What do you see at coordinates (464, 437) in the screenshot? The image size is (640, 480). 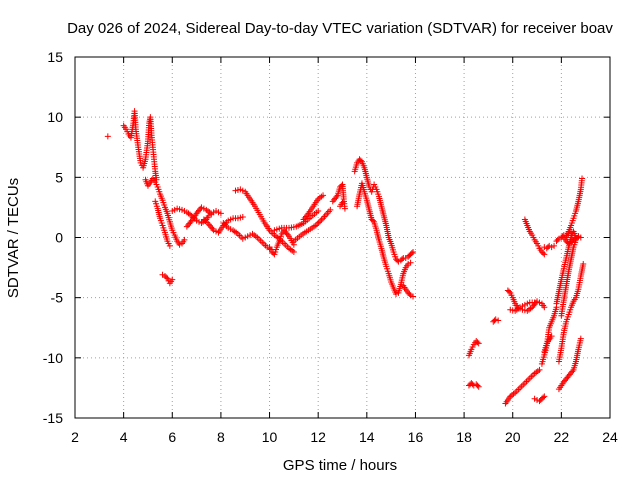 I see `x-tick-label: 18` at bounding box center [464, 437].